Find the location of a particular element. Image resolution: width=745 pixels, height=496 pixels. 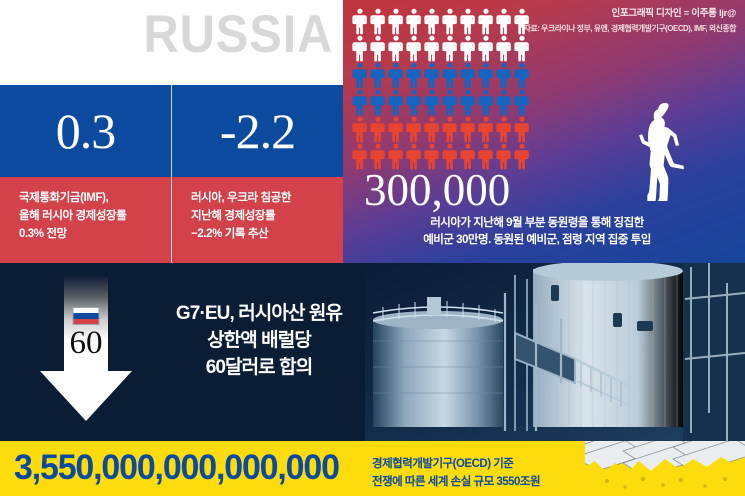

flag-stripe-red is located at coordinates (86, 321).